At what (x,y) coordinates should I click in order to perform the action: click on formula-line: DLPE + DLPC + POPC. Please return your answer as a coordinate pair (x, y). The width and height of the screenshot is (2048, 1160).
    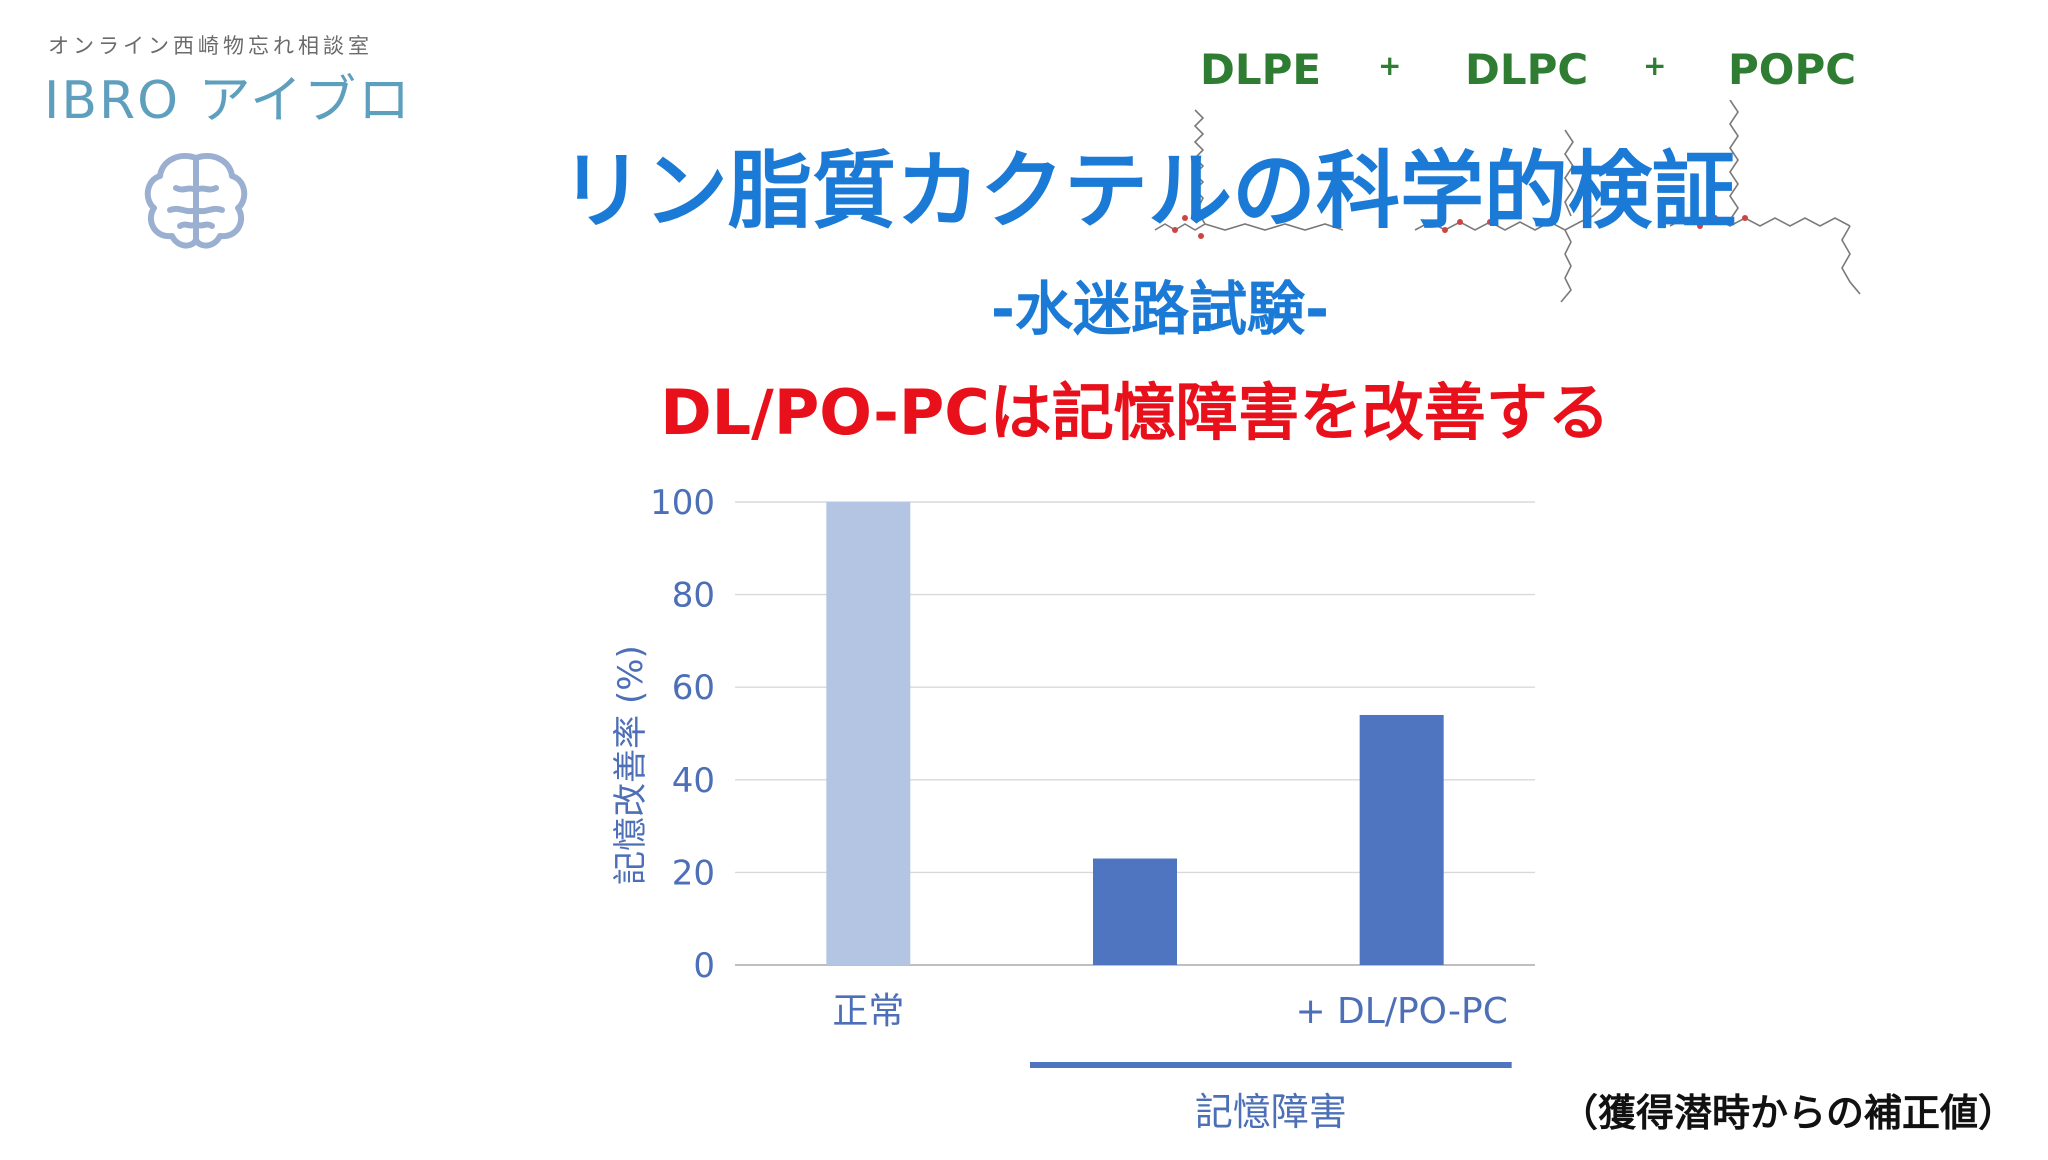
    Looking at the image, I should click on (1545, 72).